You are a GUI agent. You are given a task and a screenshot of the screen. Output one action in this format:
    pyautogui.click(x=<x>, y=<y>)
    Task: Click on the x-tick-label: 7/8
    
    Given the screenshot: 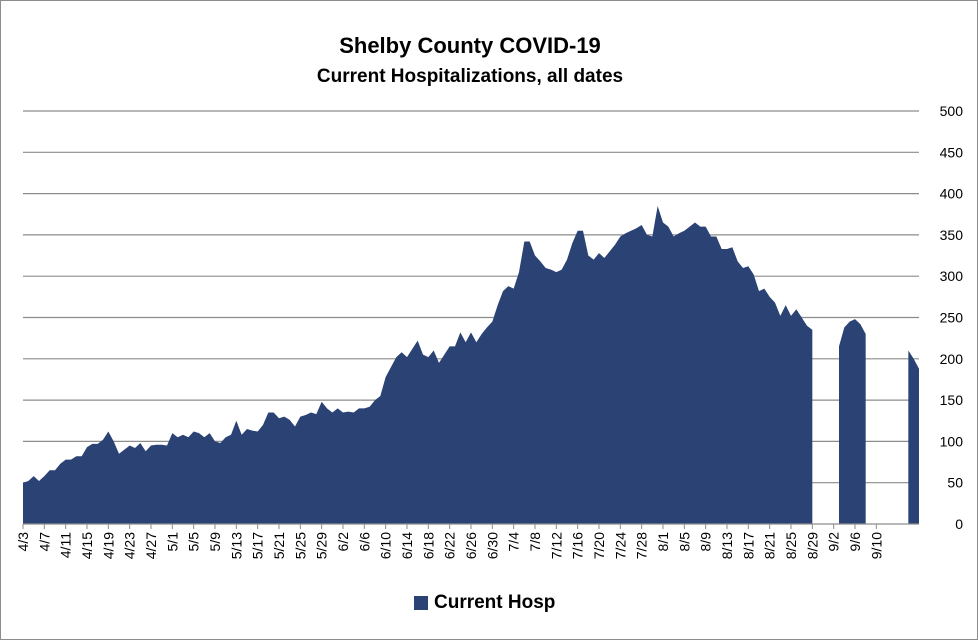 What is the action you would take?
    pyautogui.click(x=535, y=542)
    